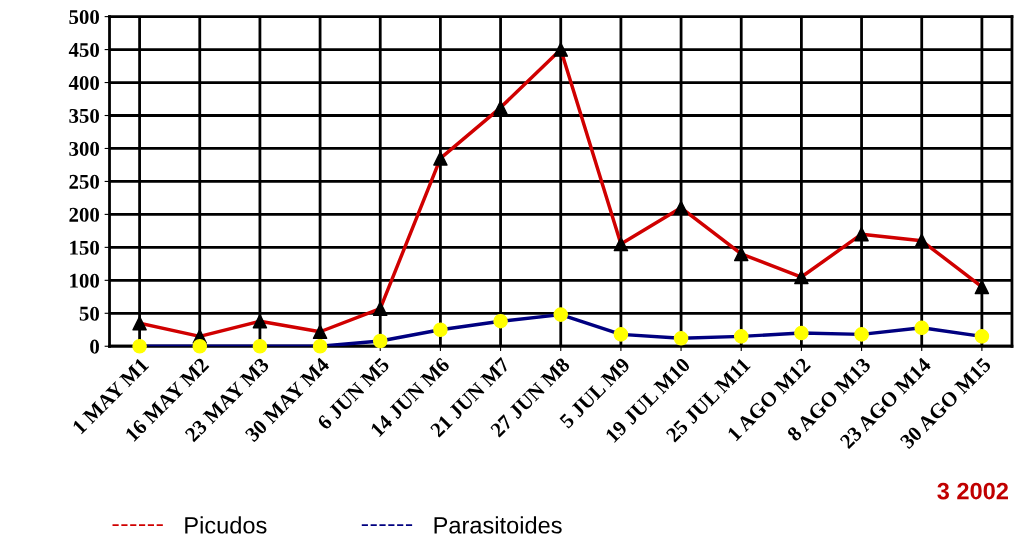 The image size is (1014, 554). Describe the element at coordinates (83, 50) in the screenshot. I see `y-tick-label: 450` at that location.